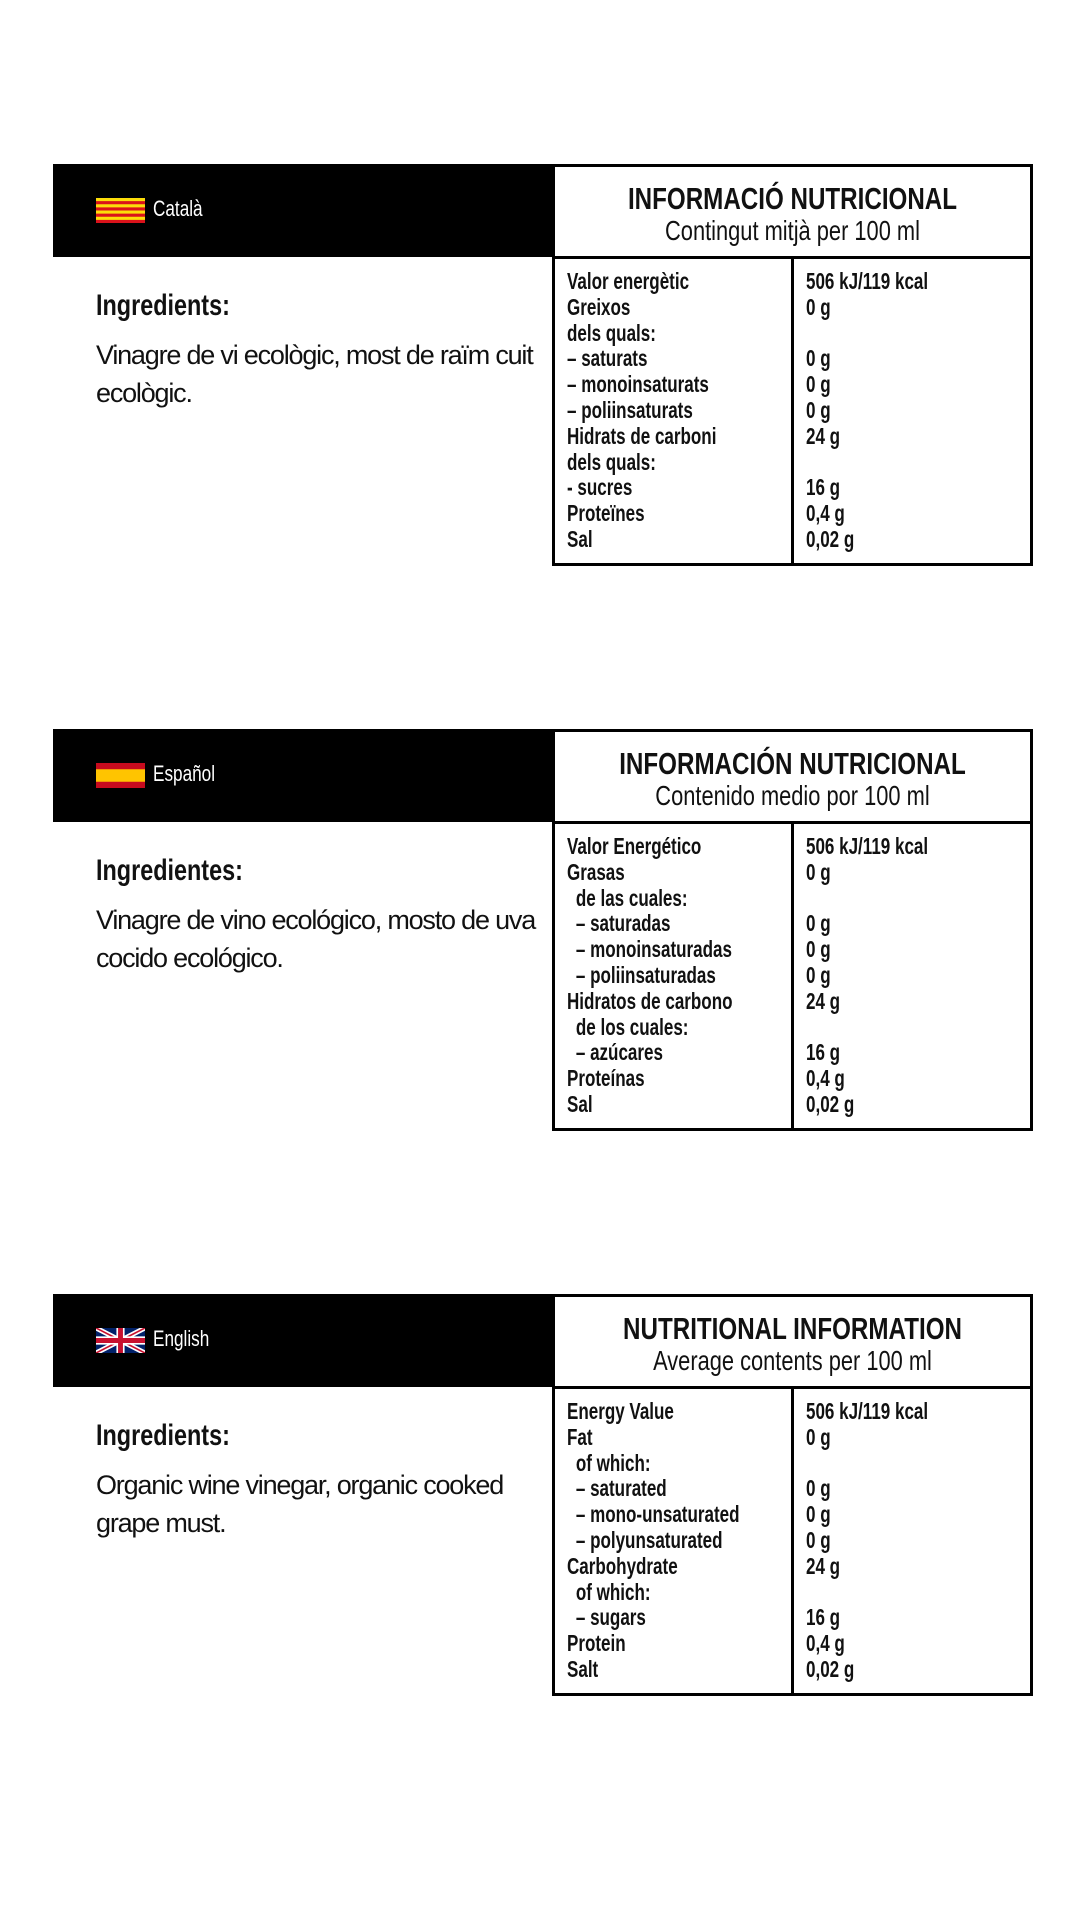 This screenshot has width=1080, height=1920. I want to click on nutrition-table-title: INFORMACIÓ NUTRICIONAL, so click(792, 198).